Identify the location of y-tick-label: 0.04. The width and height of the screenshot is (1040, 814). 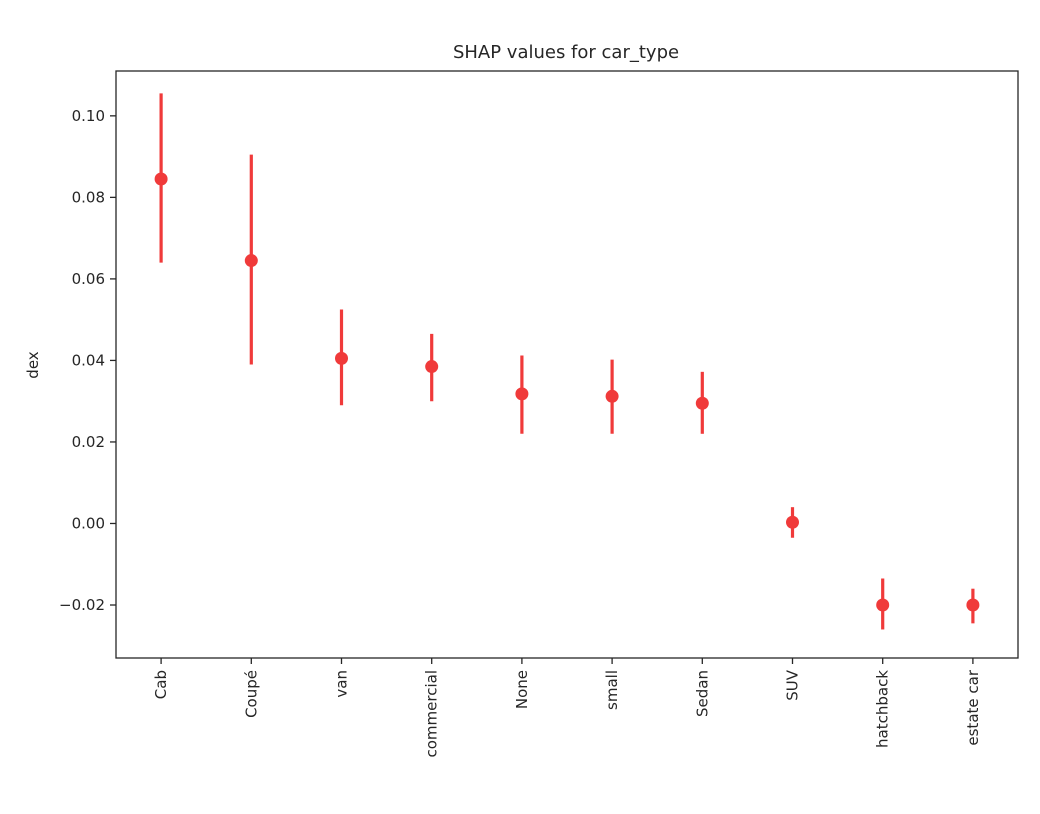
(88, 360).